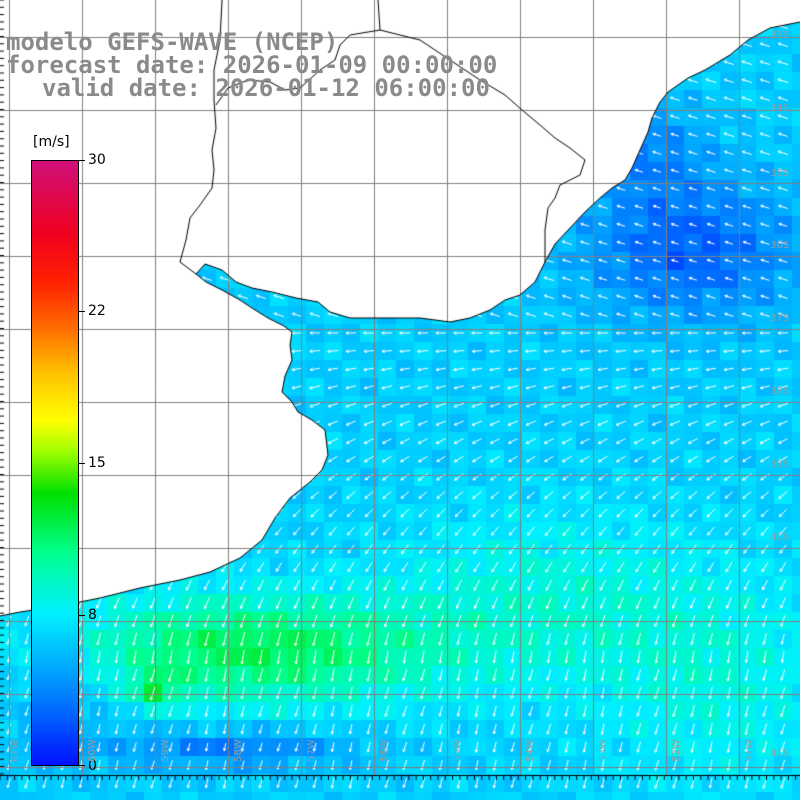  I want to click on colorbar-tick-label: 0, so click(92, 766).